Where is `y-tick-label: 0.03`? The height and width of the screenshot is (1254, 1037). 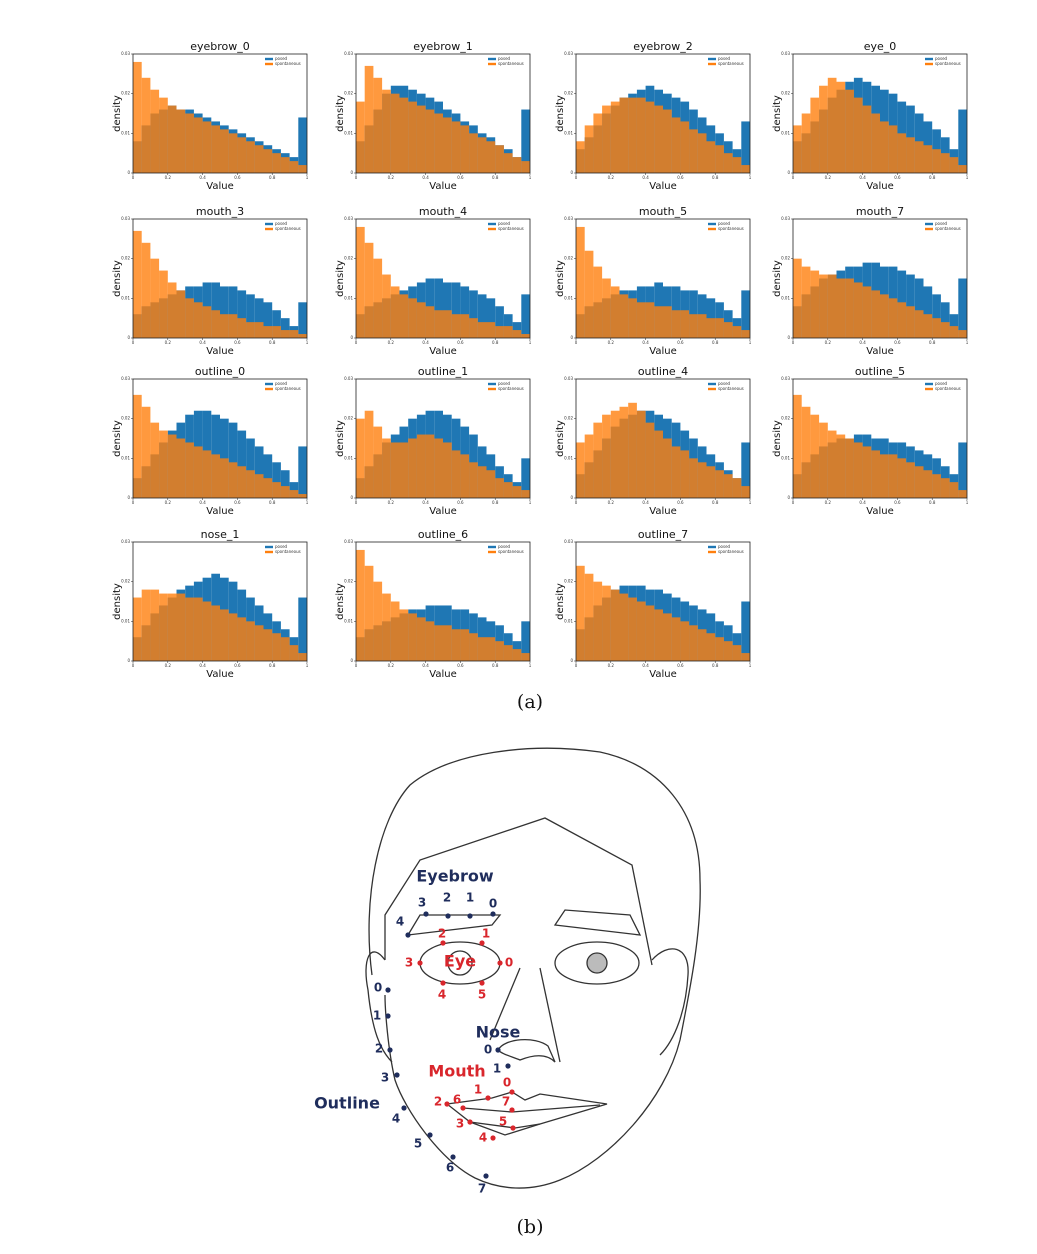 y-tick-label: 0.03 is located at coordinates (125, 378).